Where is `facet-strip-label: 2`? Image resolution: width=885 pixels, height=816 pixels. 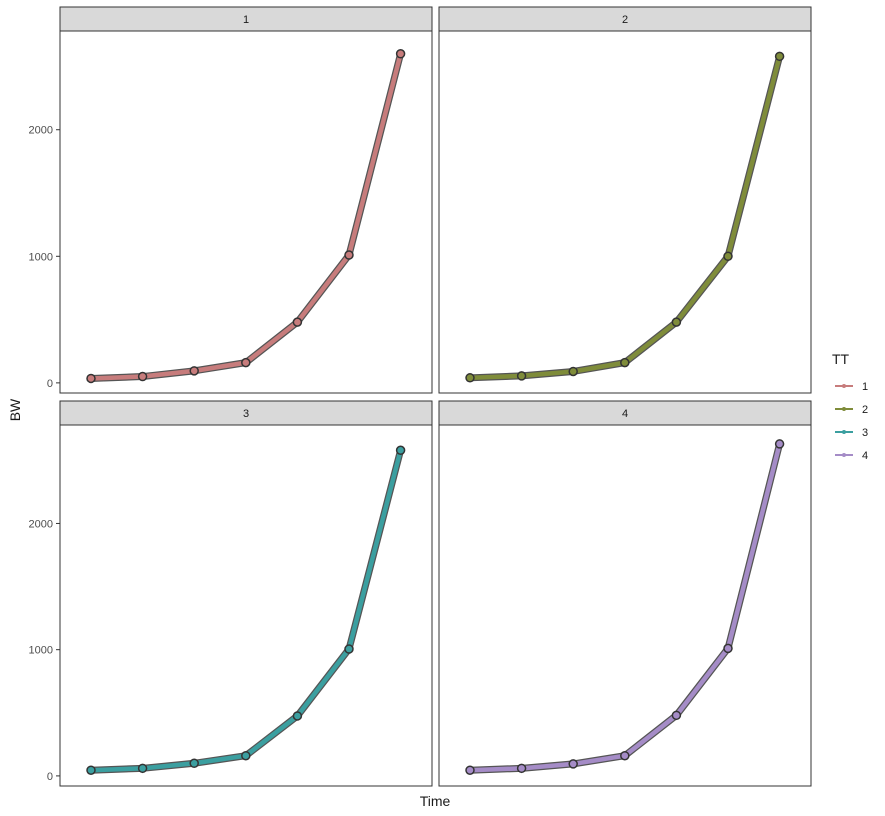 facet-strip-label: 2 is located at coordinates (625, 20).